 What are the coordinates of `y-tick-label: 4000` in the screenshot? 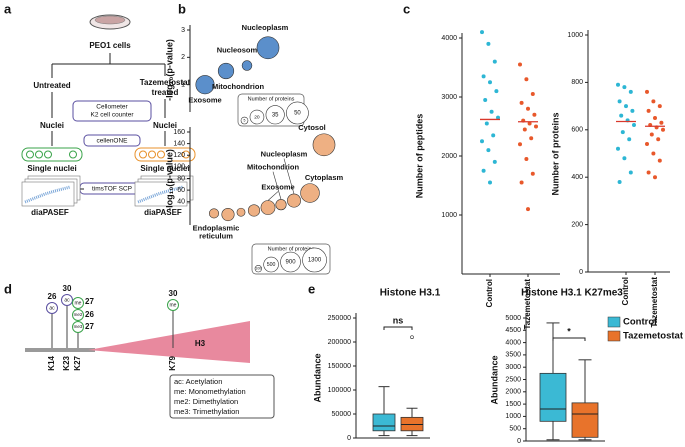 It's located at (513, 342).